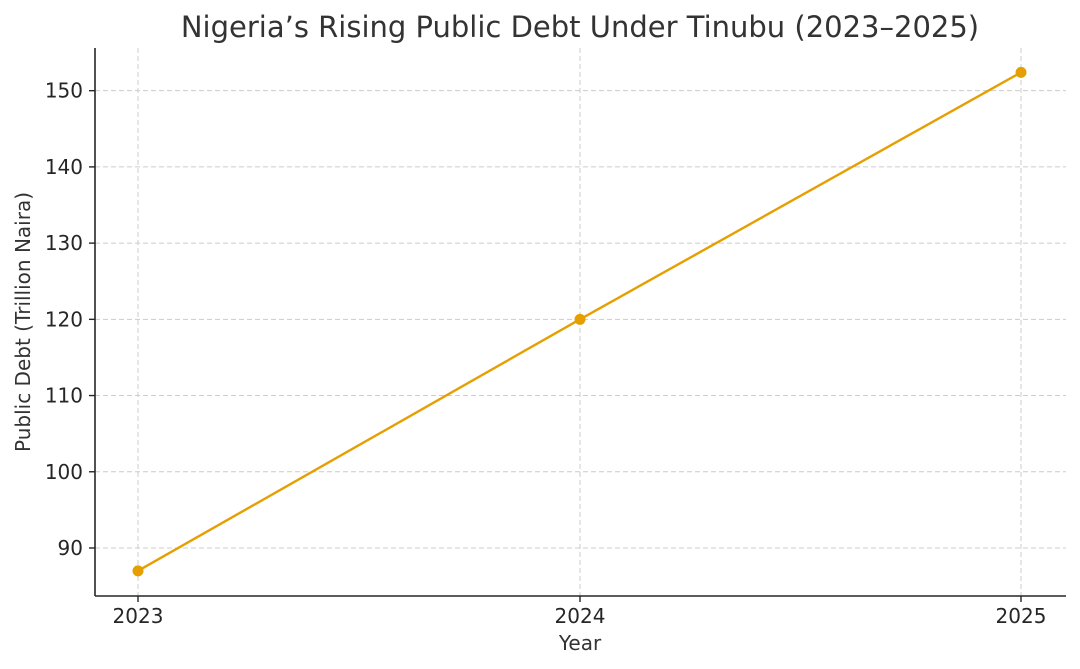 The height and width of the screenshot is (669, 1080). Describe the element at coordinates (64, 167) in the screenshot. I see `y-tick-label: 140` at that location.